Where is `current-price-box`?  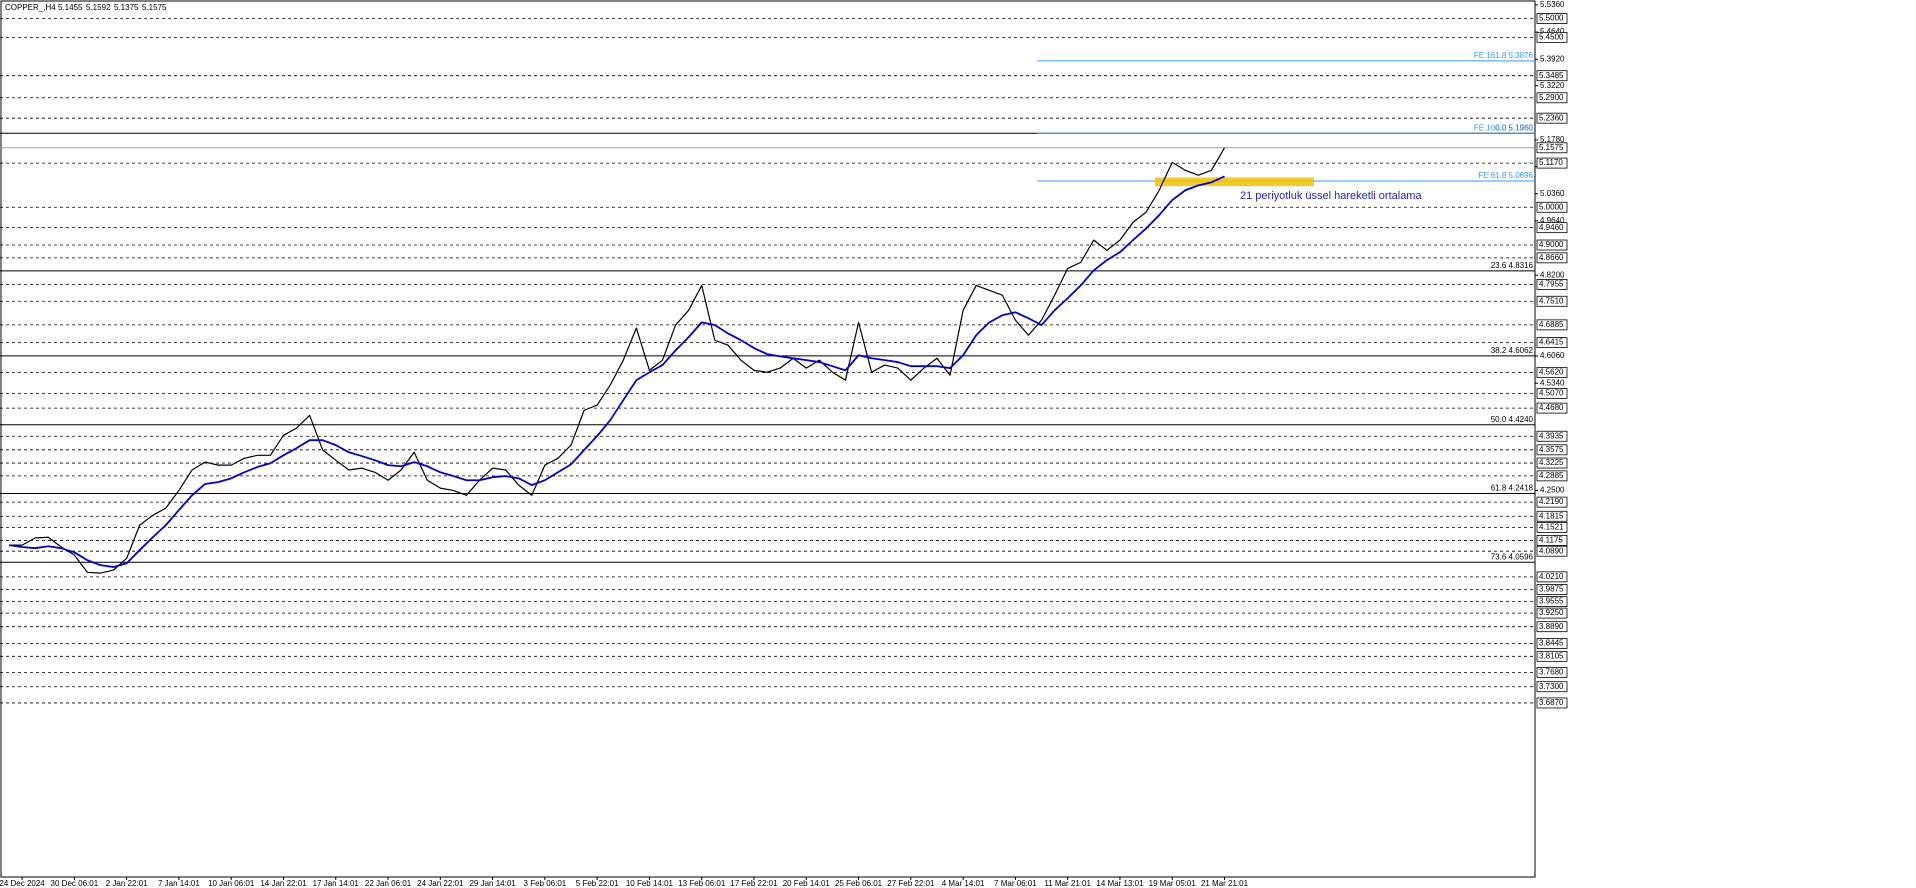 current-price-box is located at coordinates (1552, 148).